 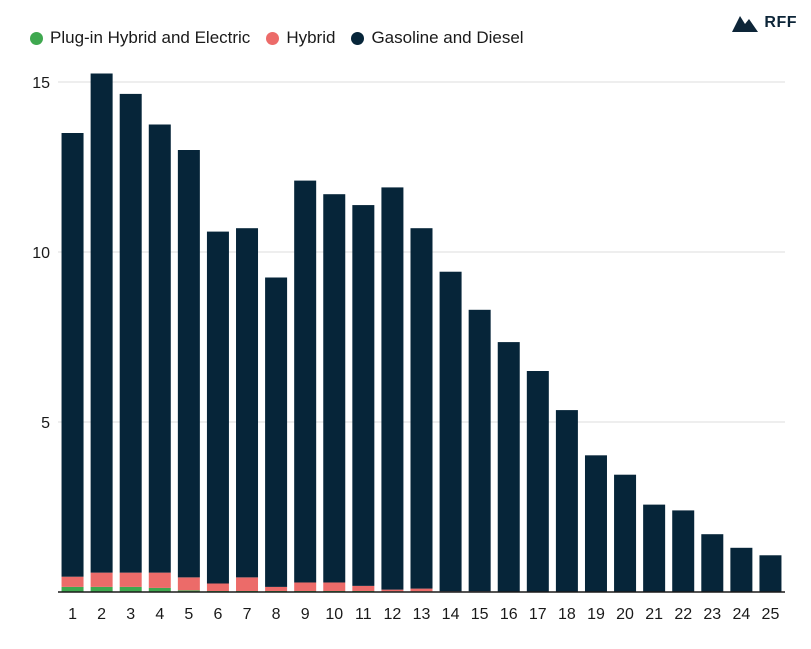 I want to click on x-tick-label: 25, so click(x=771, y=614).